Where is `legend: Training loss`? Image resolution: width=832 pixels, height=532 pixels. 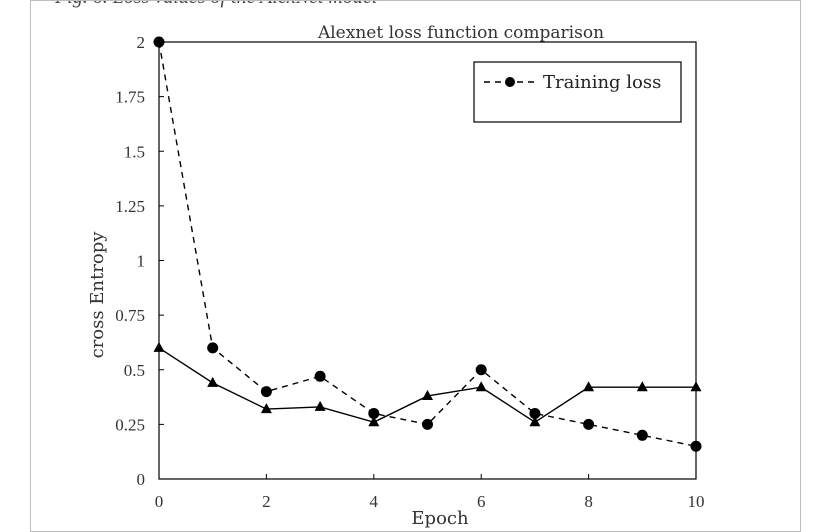
legend: Training loss is located at coordinates (577, 92).